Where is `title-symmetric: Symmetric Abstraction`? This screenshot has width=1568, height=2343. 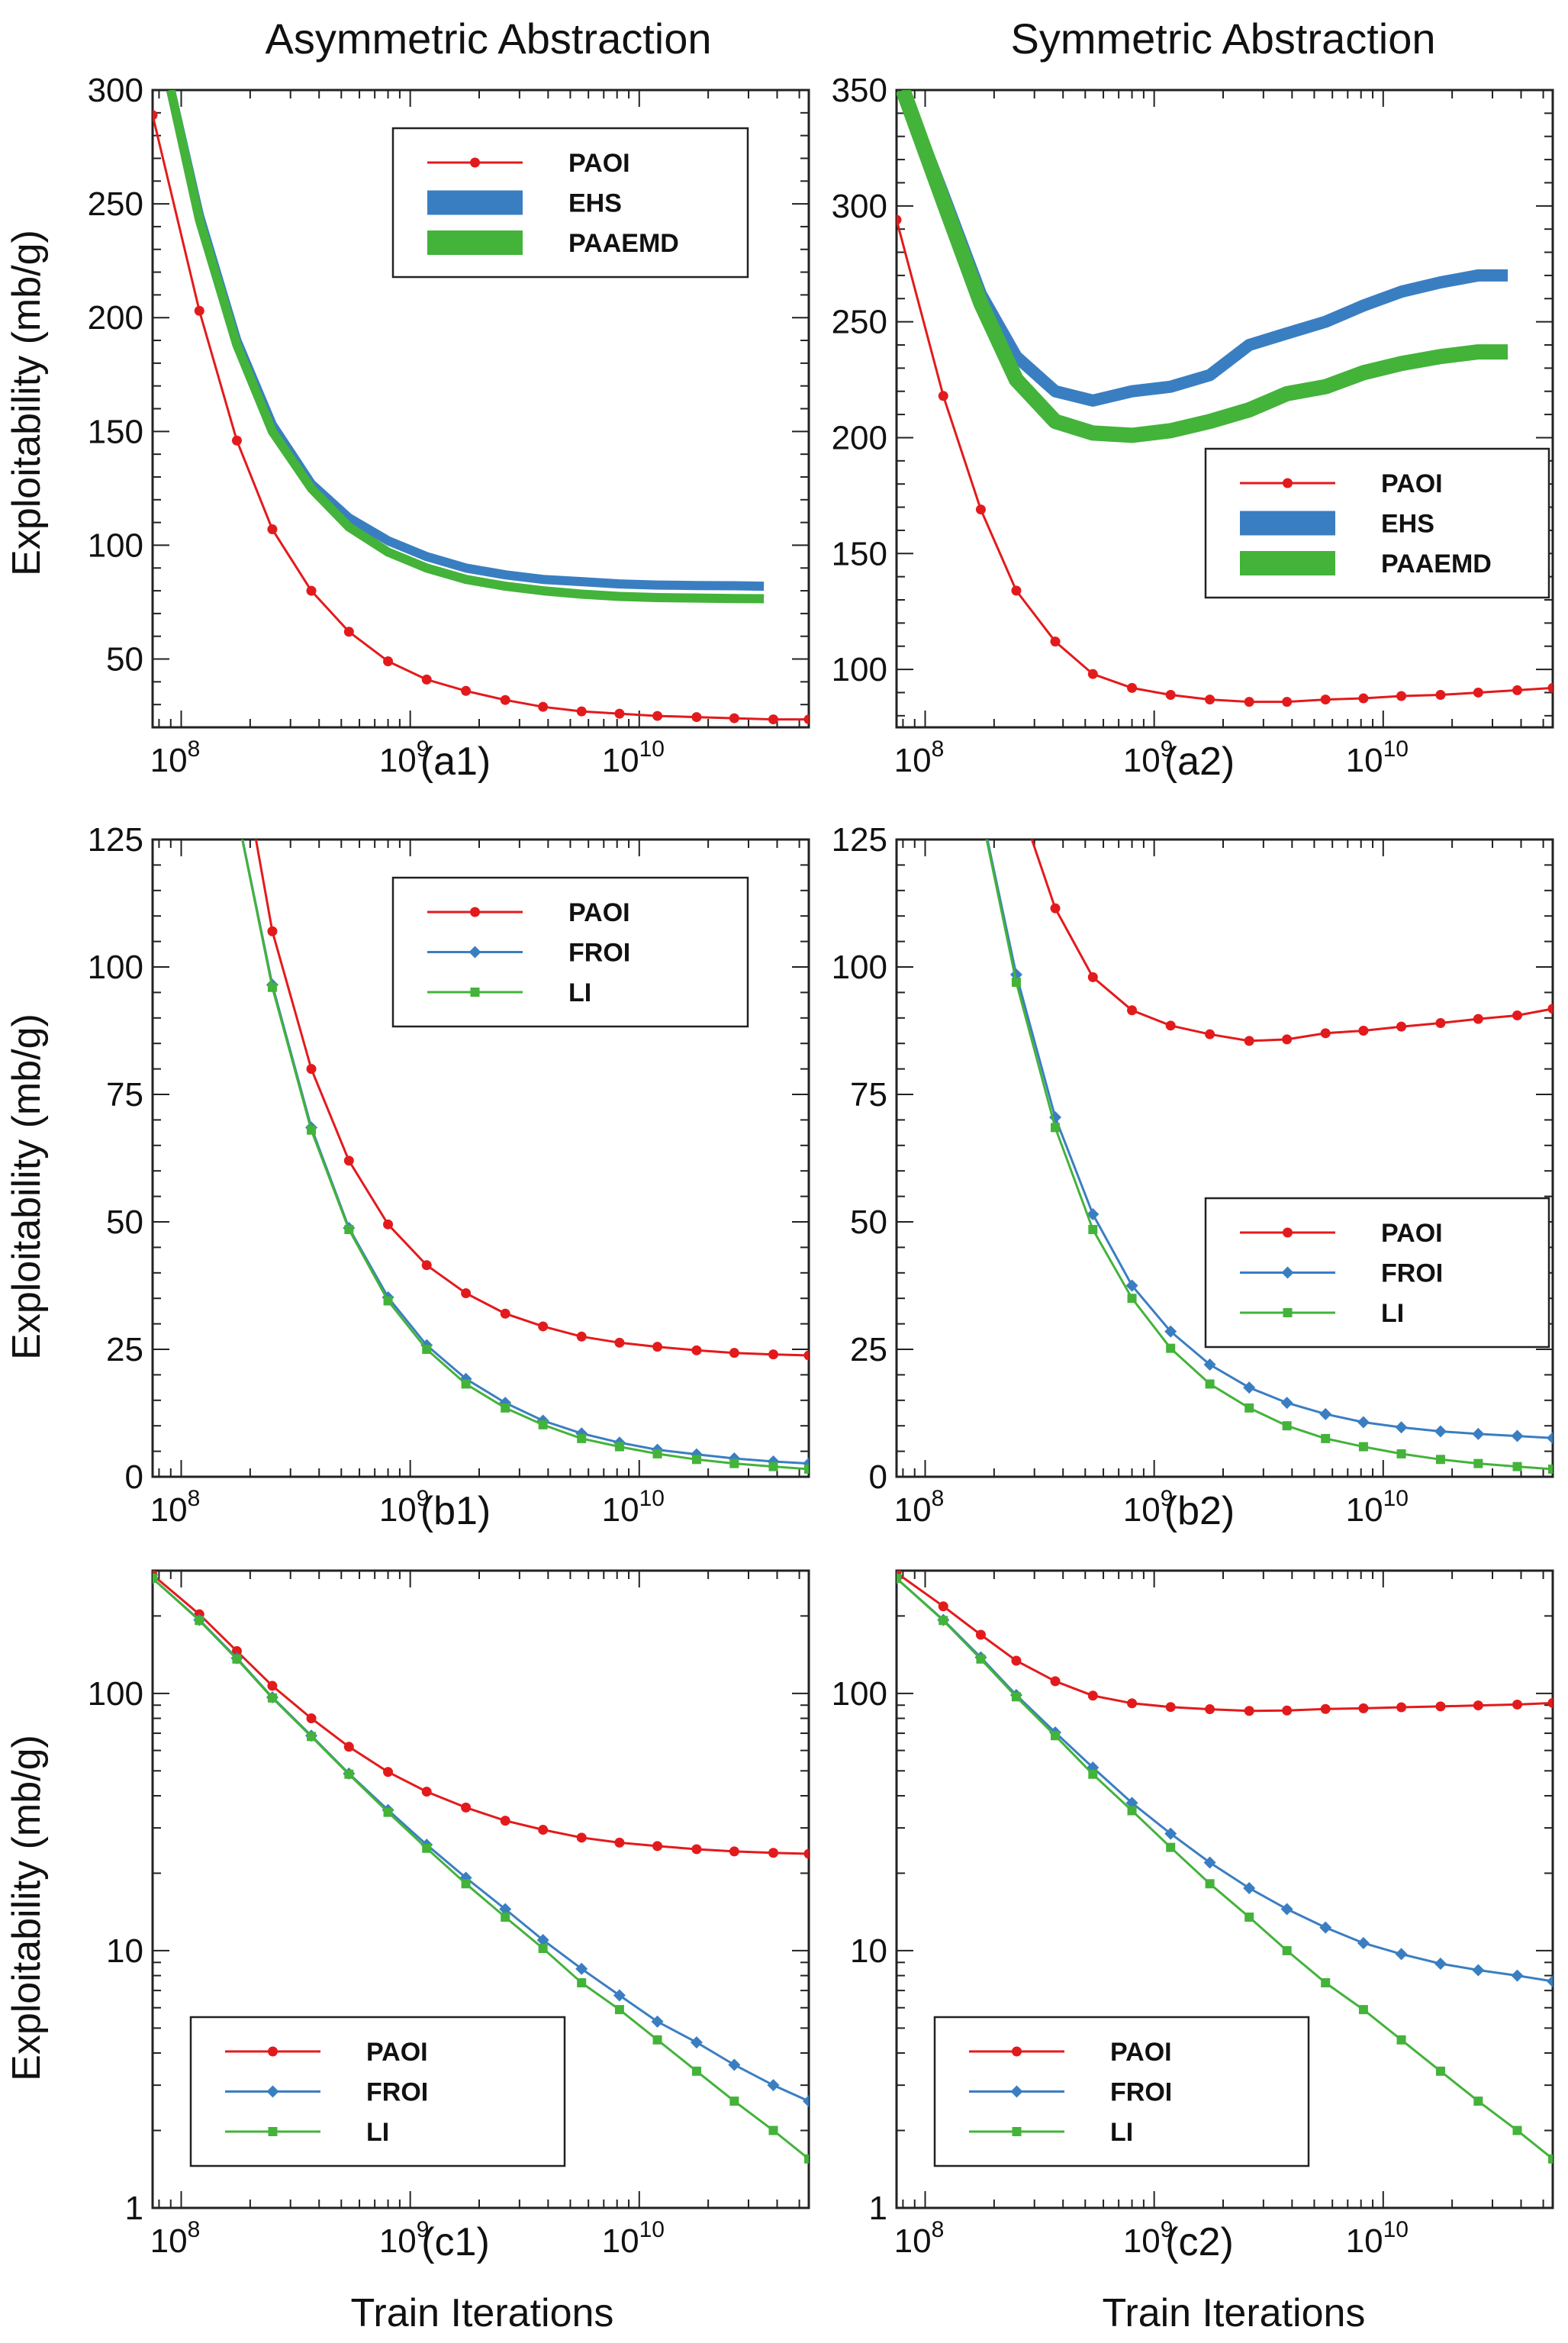 title-symmetric: Symmetric Abstraction is located at coordinates (1222, 39).